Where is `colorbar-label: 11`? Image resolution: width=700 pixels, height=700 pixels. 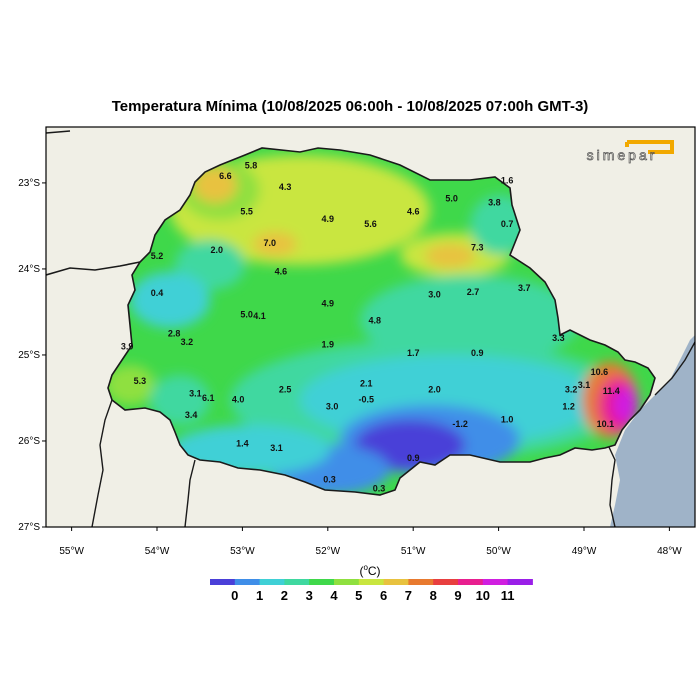 colorbar-label: 11 is located at coordinates (508, 595).